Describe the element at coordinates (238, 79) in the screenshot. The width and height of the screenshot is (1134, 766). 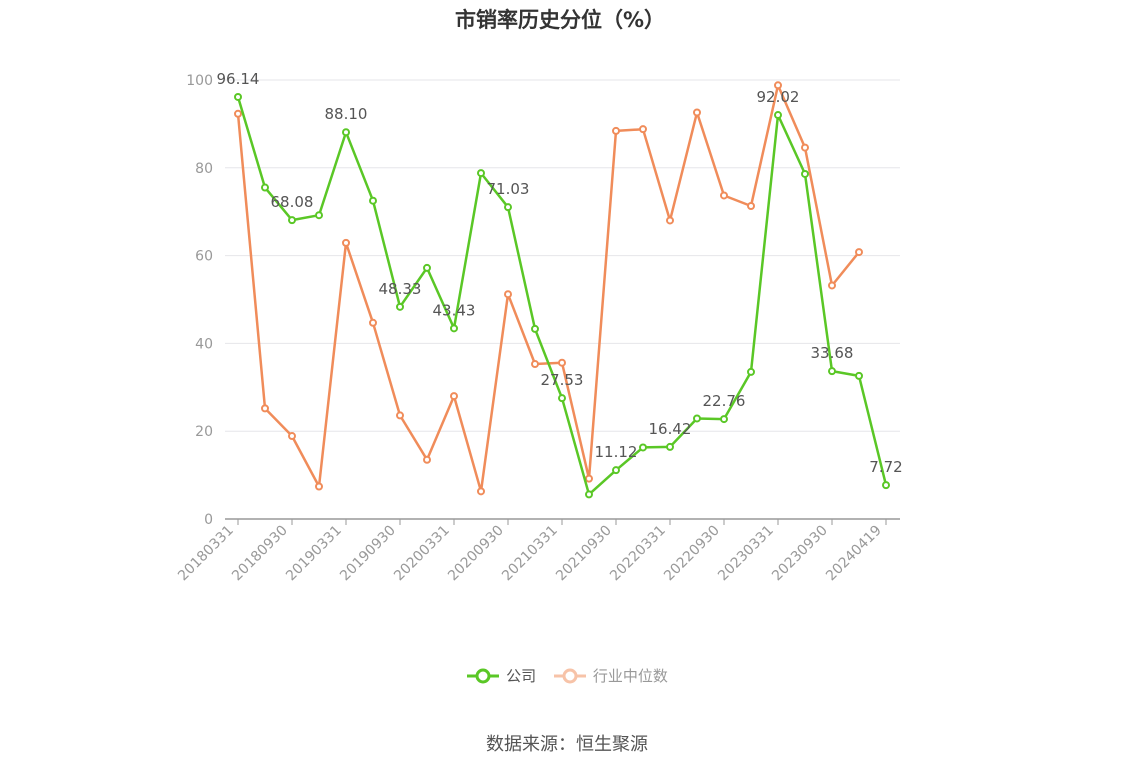
I see `data-label-company: 96.14` at that location.